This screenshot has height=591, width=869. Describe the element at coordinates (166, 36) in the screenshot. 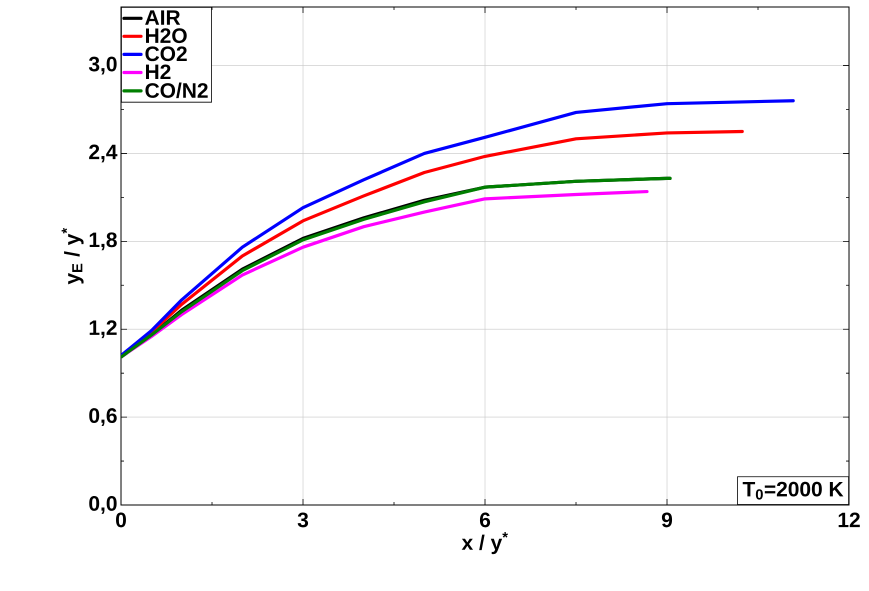

I see `legend-label: H2O` at that location.